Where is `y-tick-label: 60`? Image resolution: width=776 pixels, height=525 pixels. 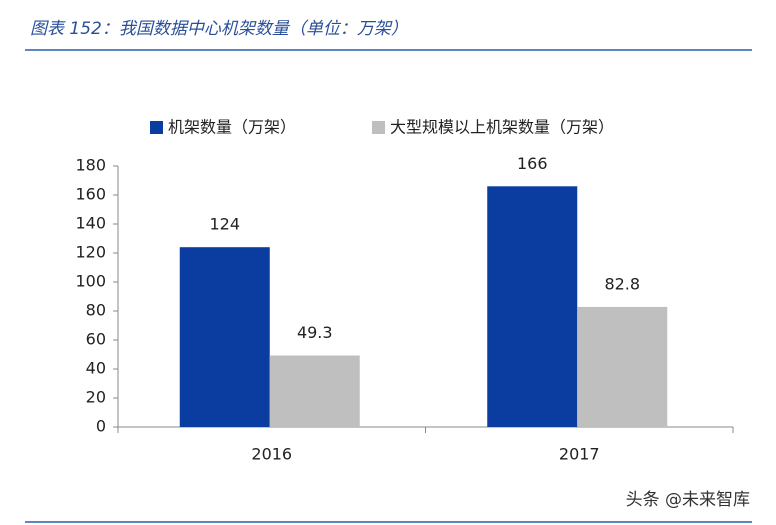 y-tick-label: 60 is located at coordinates (96, 339).